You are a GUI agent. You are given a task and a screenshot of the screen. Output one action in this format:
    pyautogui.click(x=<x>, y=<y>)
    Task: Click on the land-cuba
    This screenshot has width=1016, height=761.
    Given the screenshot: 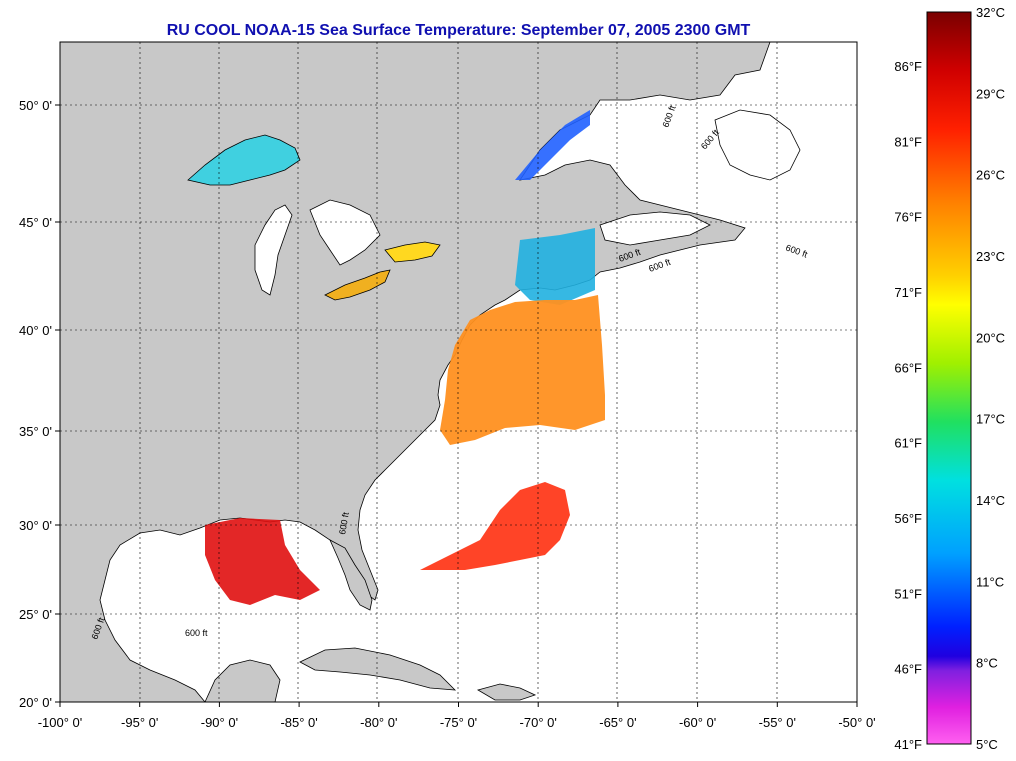 What is the action you would take?
    pyautogui.click(x=378, y=669)
    